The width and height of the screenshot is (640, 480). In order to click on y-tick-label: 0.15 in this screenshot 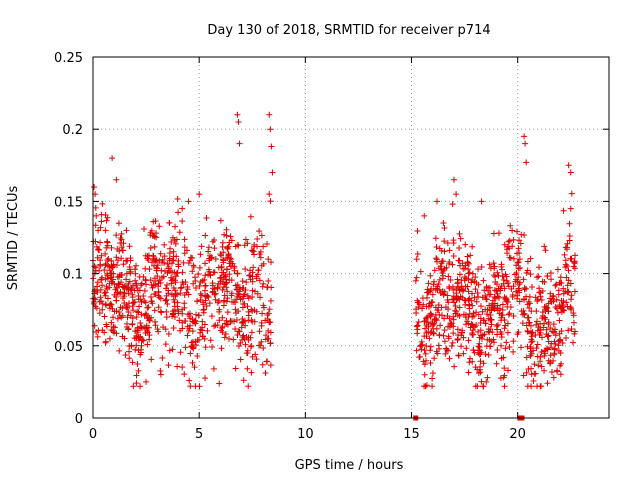, I will do `click(68, 202)`.